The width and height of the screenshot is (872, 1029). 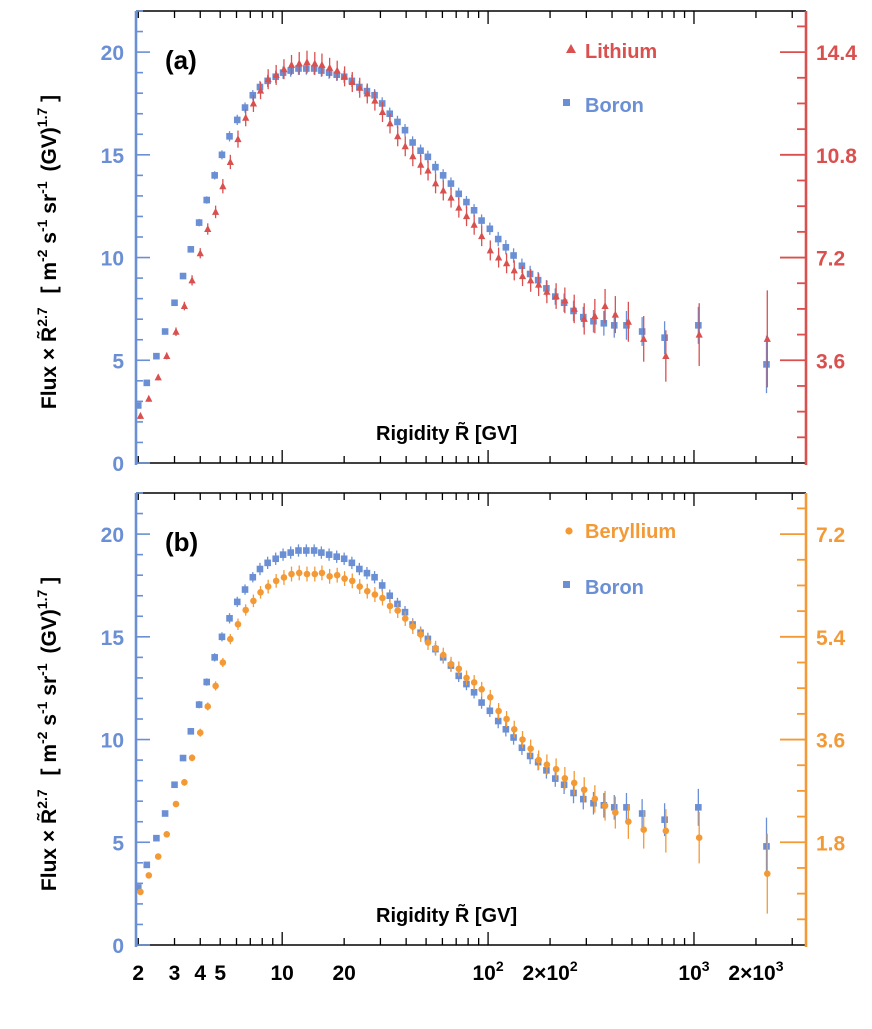 What do you see at coordinates (571, 48) in the screenshot?
I see `legend-lithium-marker` at bounding box center [571, 48].